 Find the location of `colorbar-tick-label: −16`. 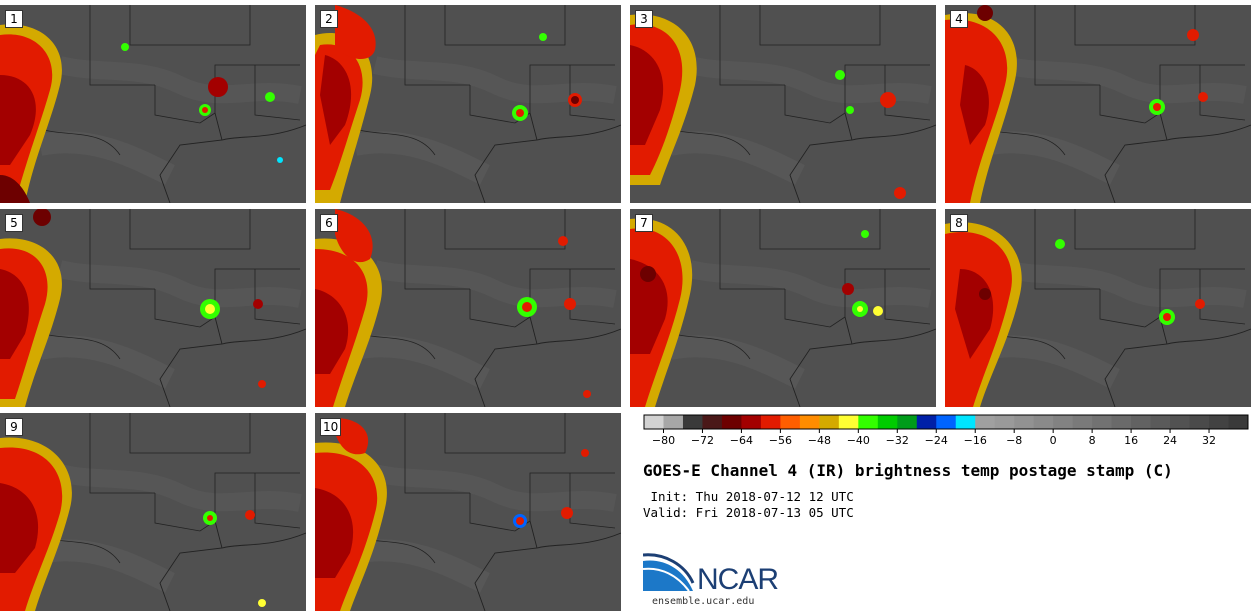

colorbar-tick-label: −16 is located at coordinates (975, 440).